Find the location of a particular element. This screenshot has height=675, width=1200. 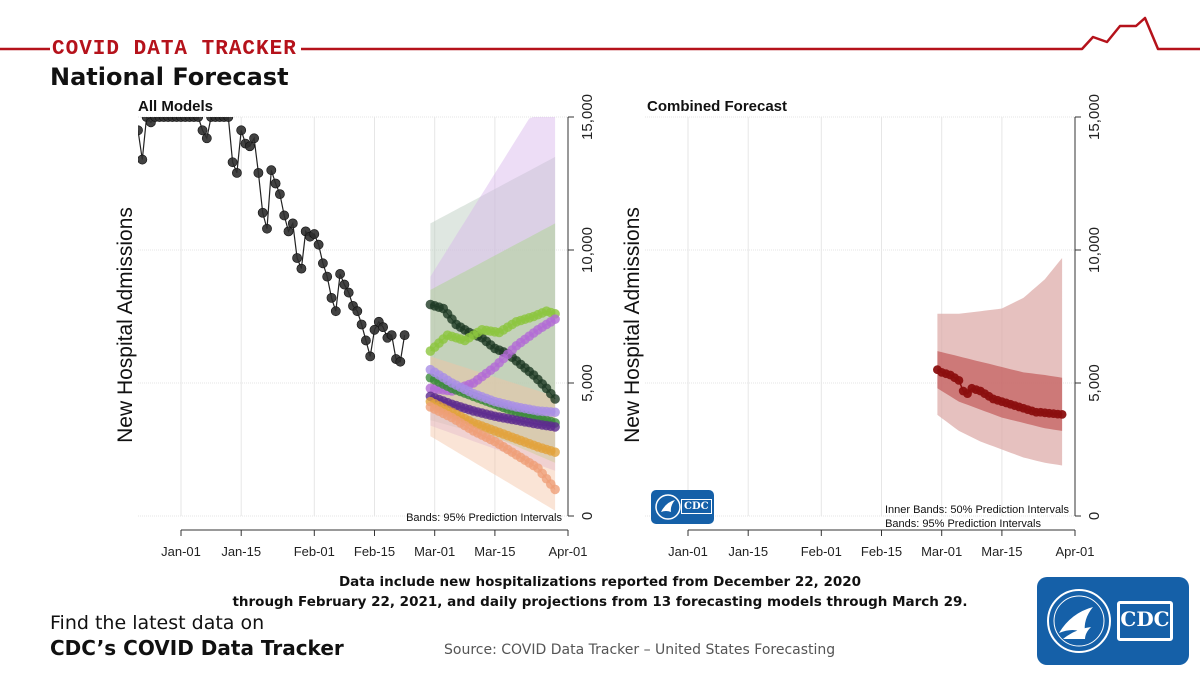

cdc-mini-logo: CDC is located at coordinates (682, 507).